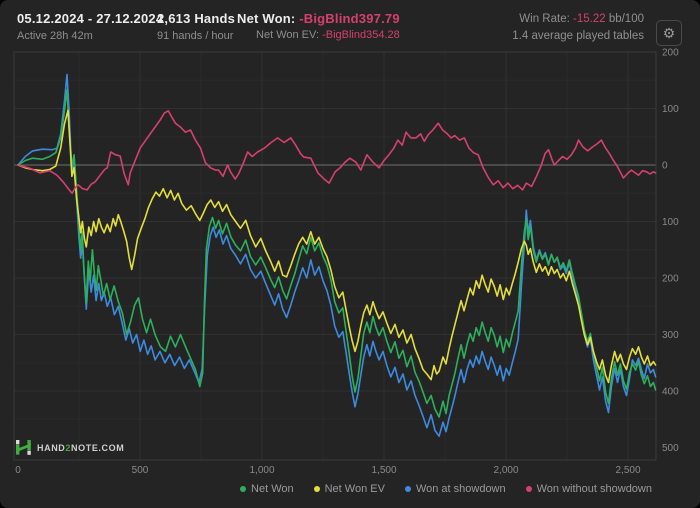  I want to click on legend-item-won-without-showdown: Won without showdown, so click(588, 489).